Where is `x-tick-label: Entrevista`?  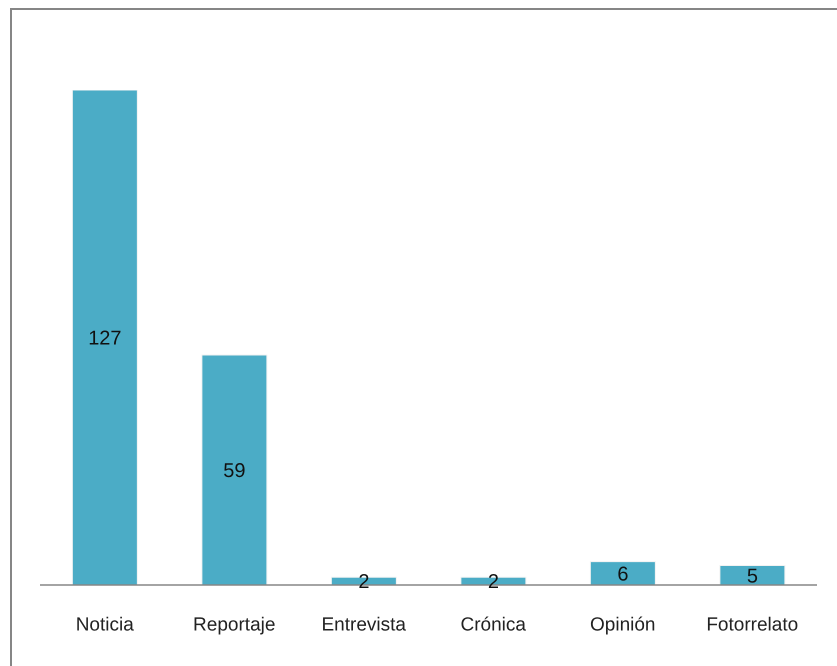
x-tick-label: Entrevista is located at coordinates (364, 625).